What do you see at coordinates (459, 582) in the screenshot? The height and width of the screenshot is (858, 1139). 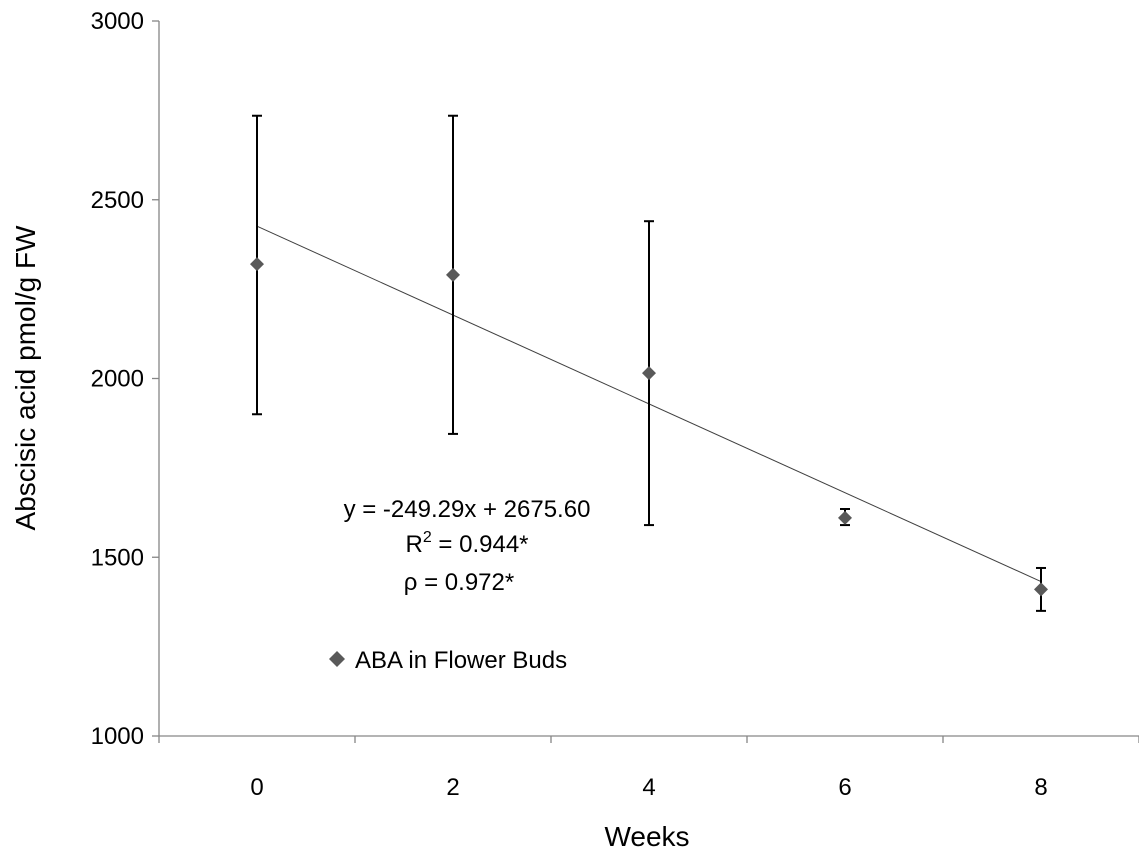 I see `rho-label: ρ = 0.972*` at bounding box center [459, 582].